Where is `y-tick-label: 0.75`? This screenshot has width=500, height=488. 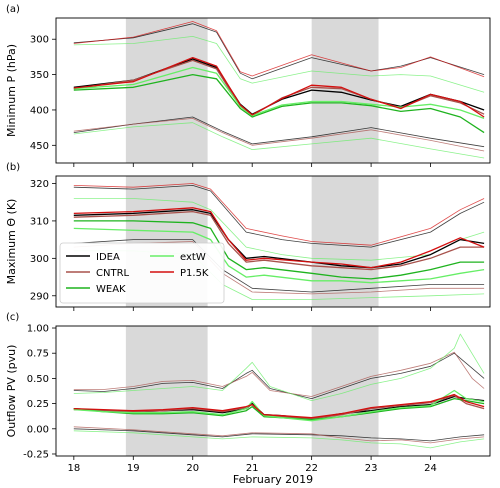
y-tick-label: 0.75 is located at coordinates (38, 354).